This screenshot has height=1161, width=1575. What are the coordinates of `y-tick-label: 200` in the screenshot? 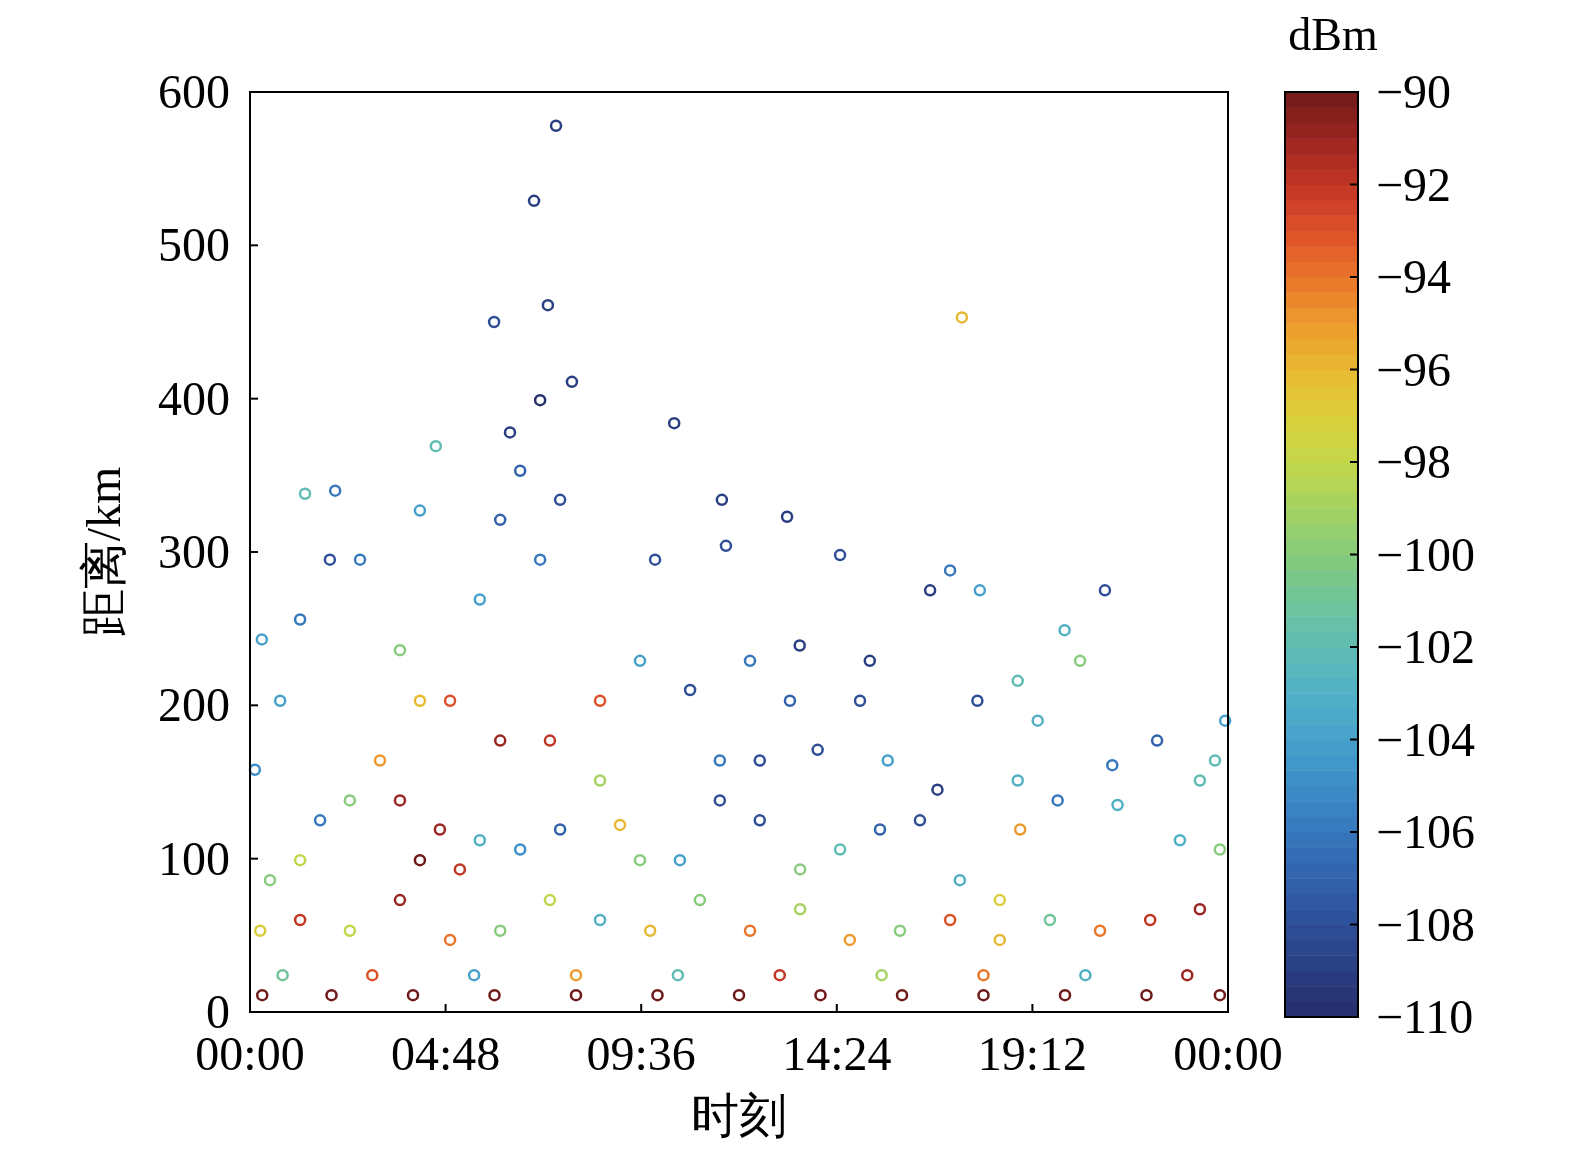 It's located at (194, 705).